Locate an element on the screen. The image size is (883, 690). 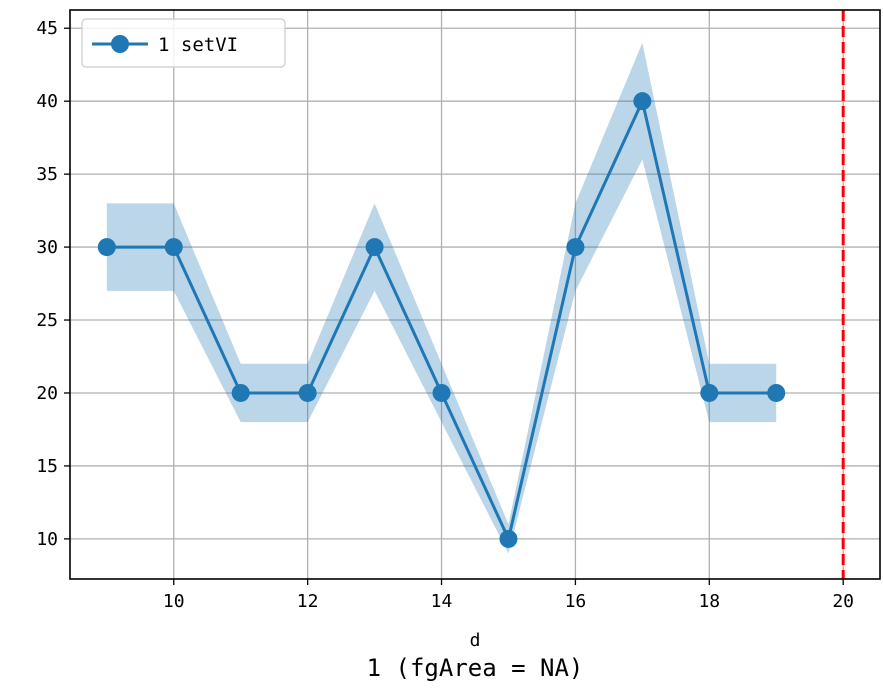
y-tick-label: 25 is located at coordinates (47, 320).